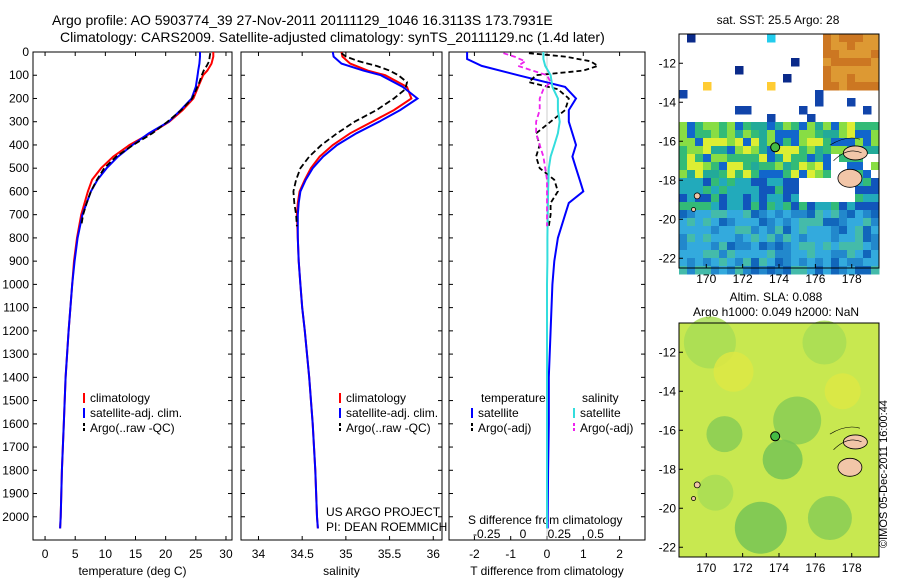 This screenshot has height=580, width=900. What do you see at coordinates (19, 168) in the screenshot?
I see `temperature-ytick-label: 500` at bounding box center [19, 168].